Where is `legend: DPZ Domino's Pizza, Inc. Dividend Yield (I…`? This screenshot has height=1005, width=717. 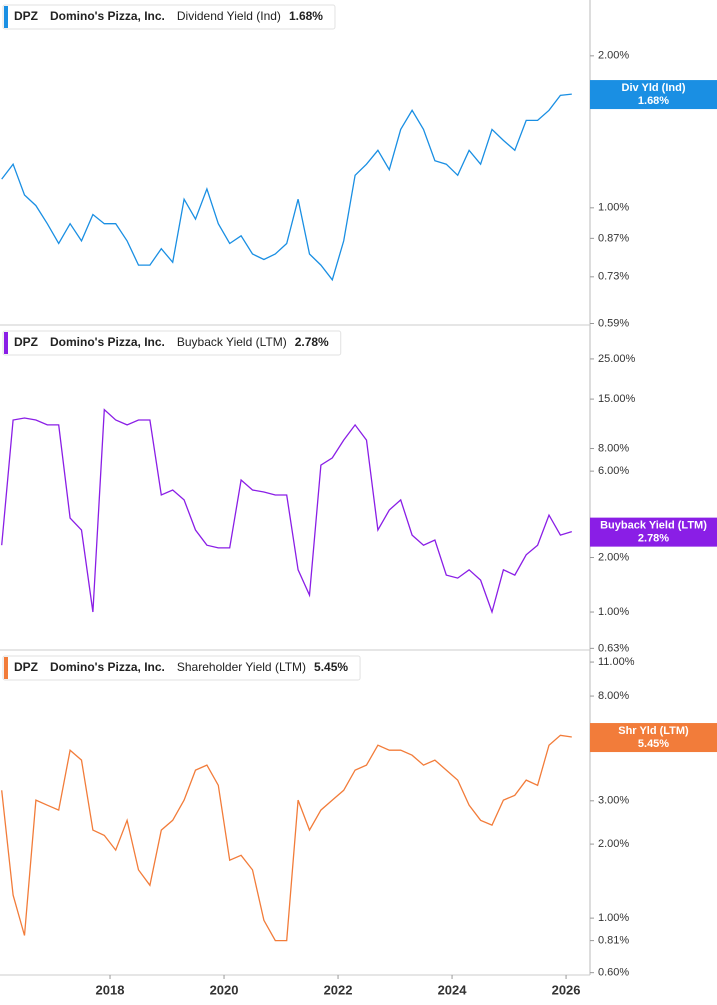
legend: DPZ Domino's Pizza, Inc. Dividend Yield (I… is located at coordinates (169, 17).